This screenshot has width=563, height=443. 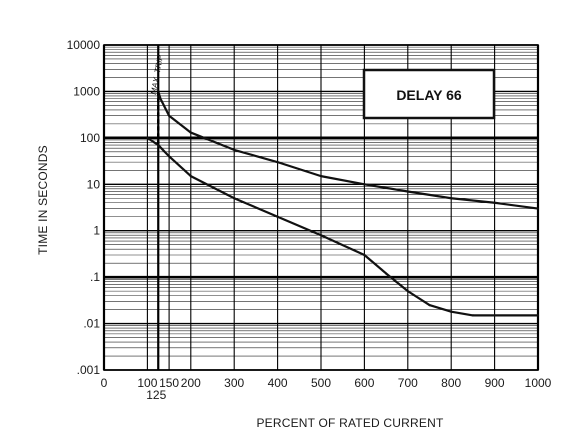 I want to click on x-tick-label: 1000, so click(x=538, y=383).